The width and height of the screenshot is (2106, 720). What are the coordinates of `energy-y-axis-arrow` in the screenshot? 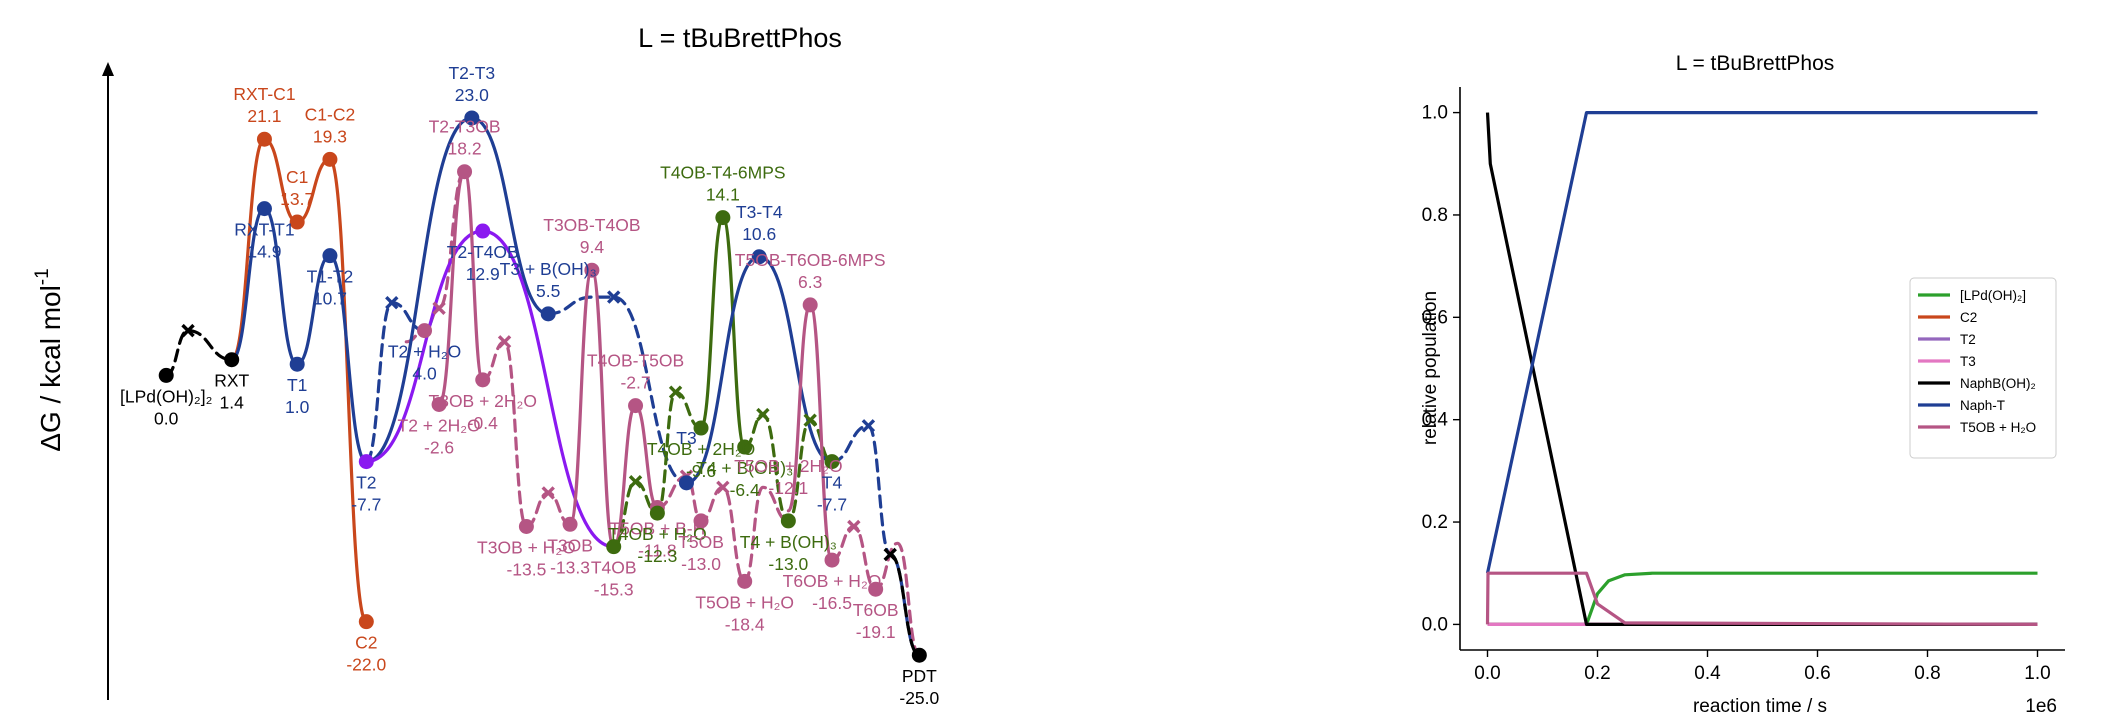 It's located at (108, 69).